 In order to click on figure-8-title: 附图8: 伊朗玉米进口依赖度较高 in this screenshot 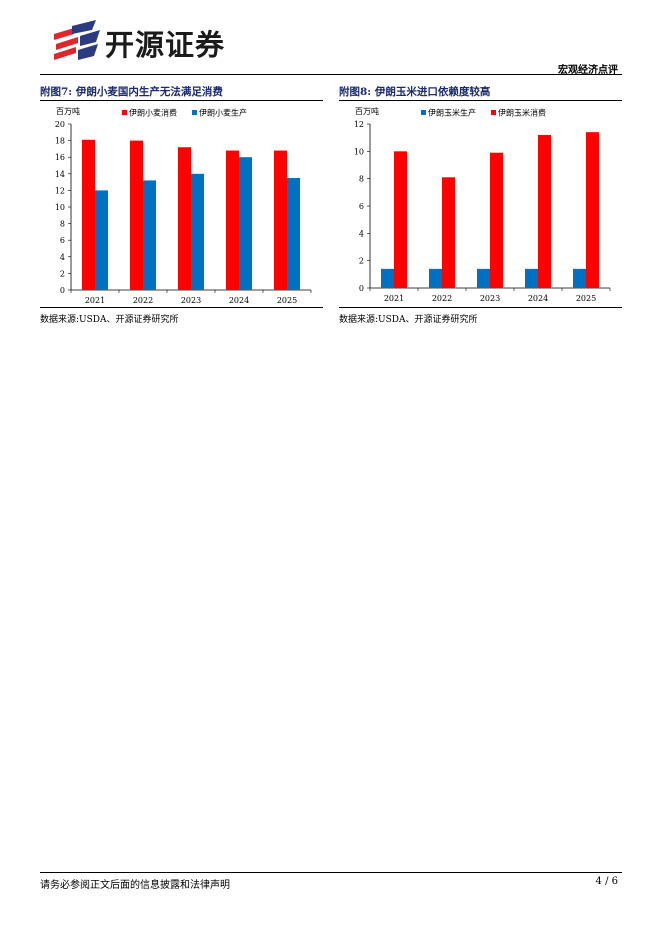, I will do `click(415, 92)`.